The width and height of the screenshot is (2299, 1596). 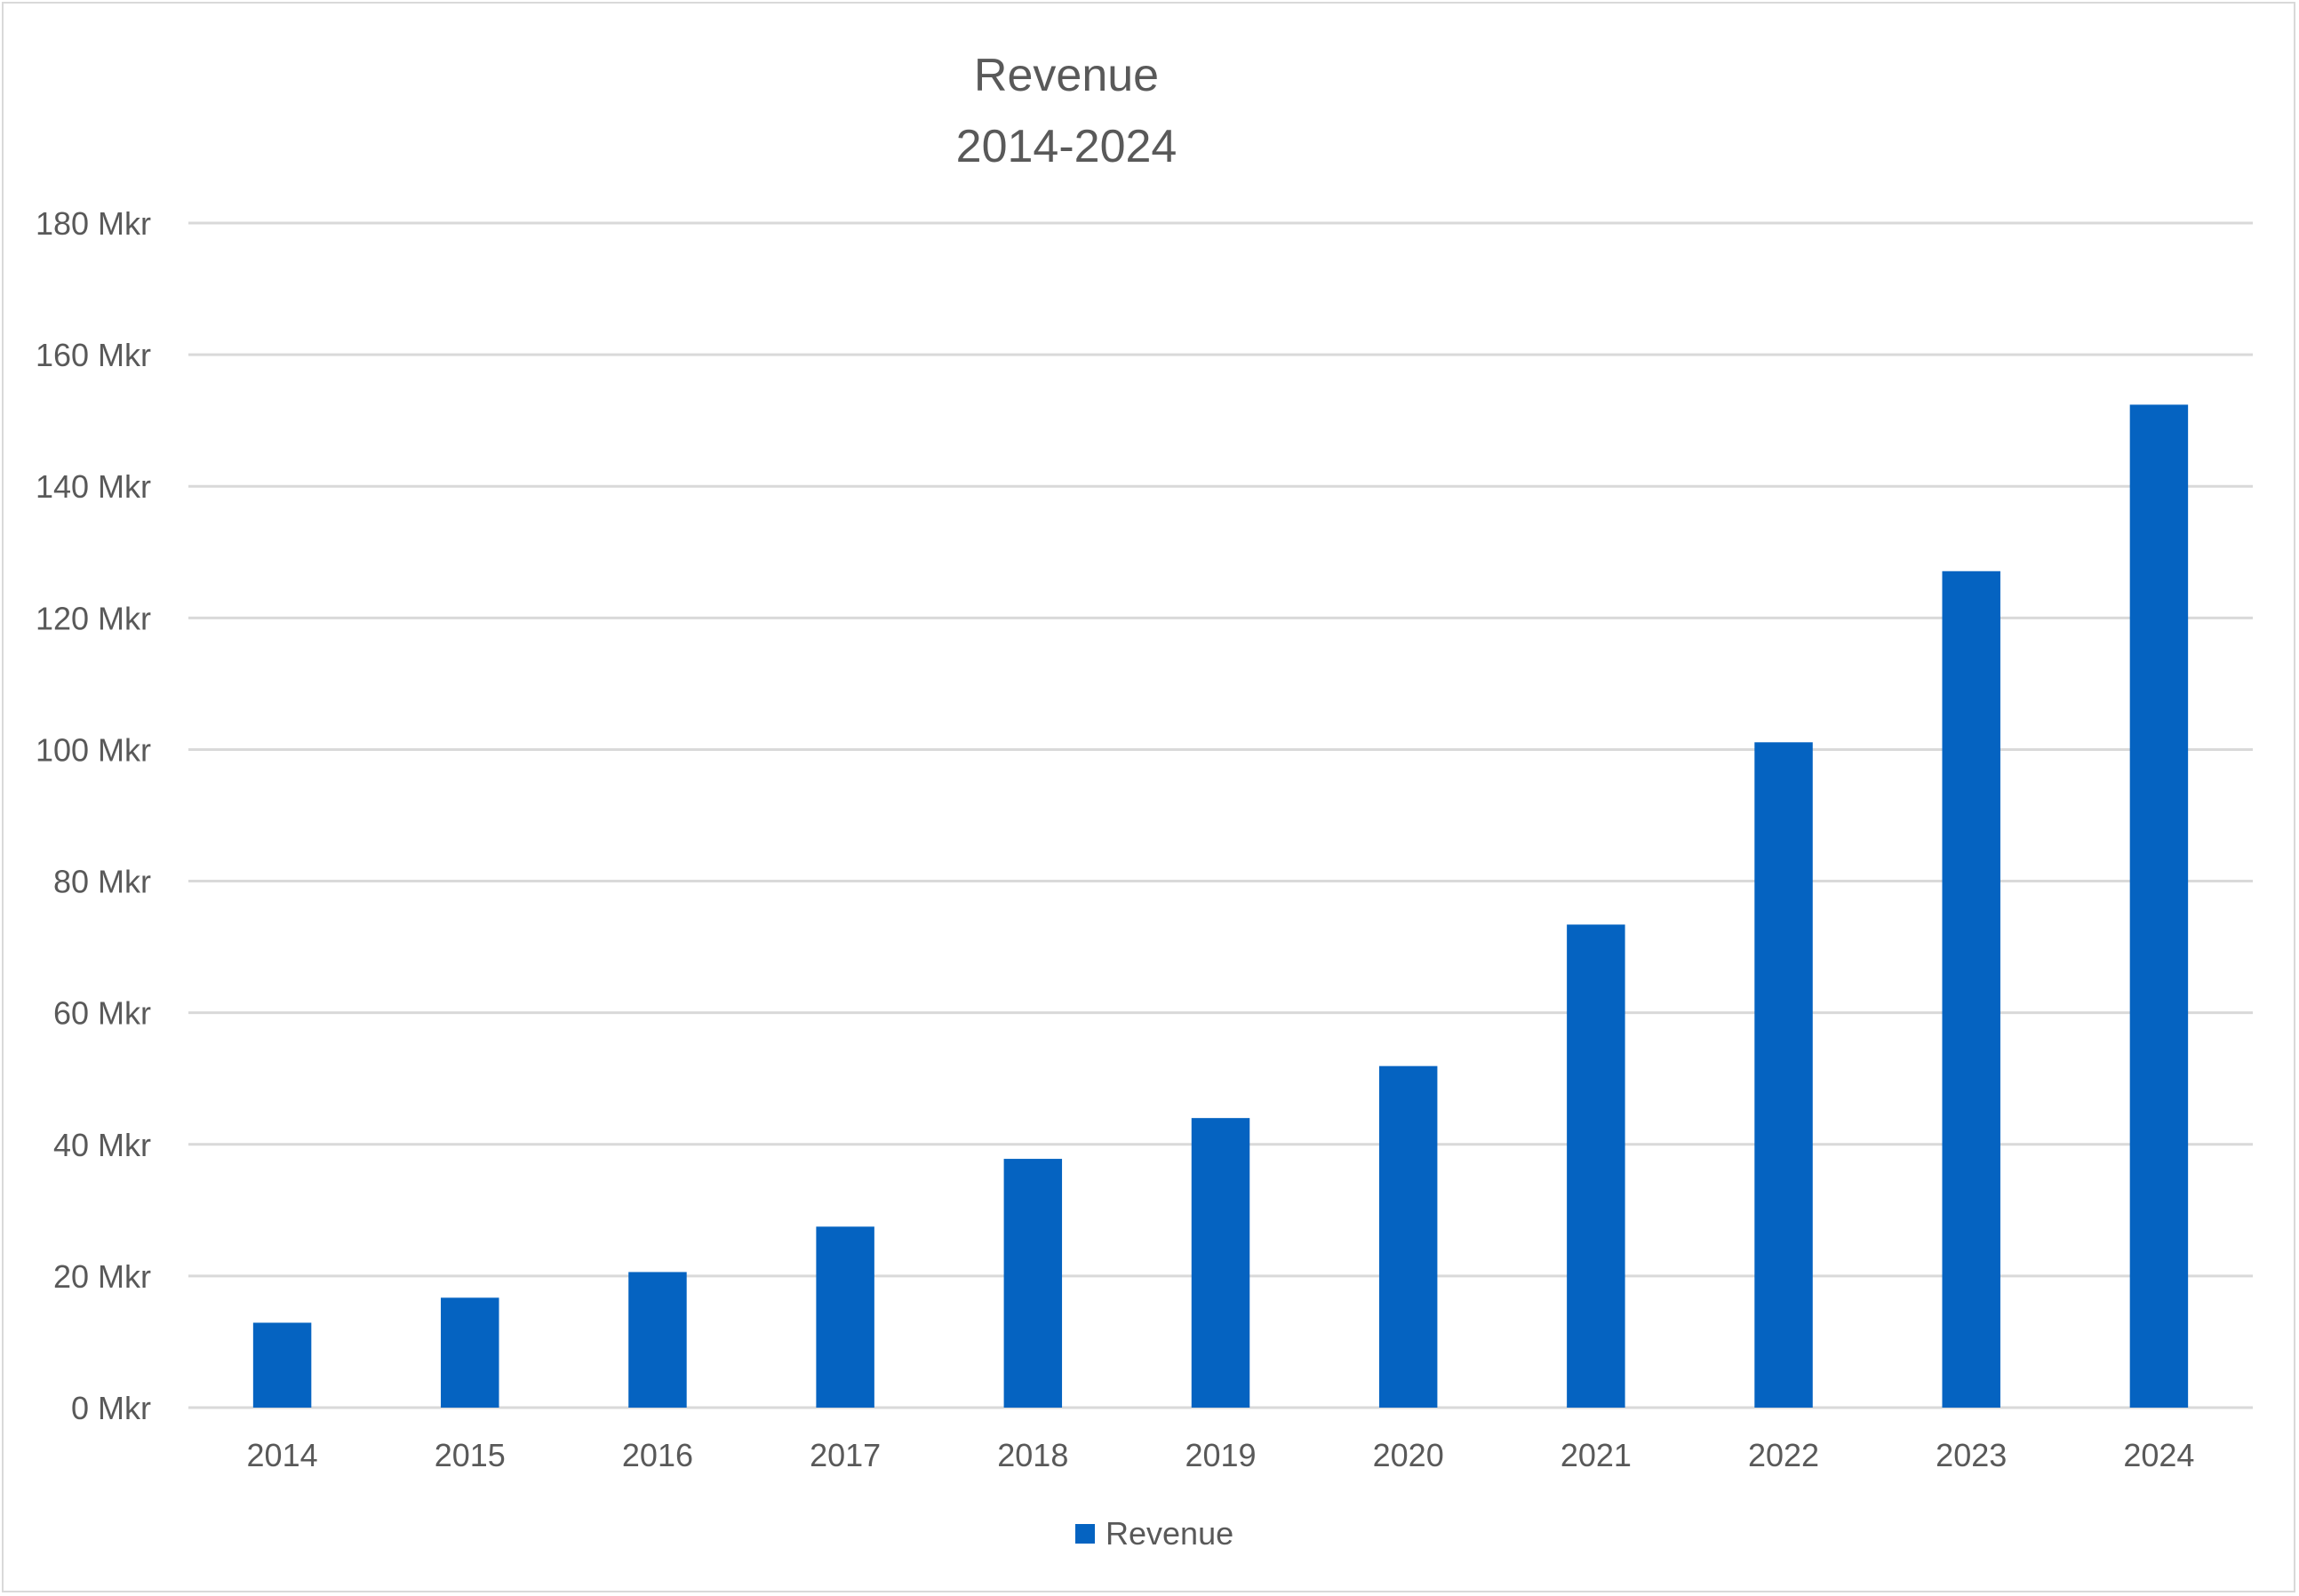 What do you see at coordinates (2159, 1455) in the screenshot?
I see `x-tick-label: 2024` at bounding box center [2159, 1455].